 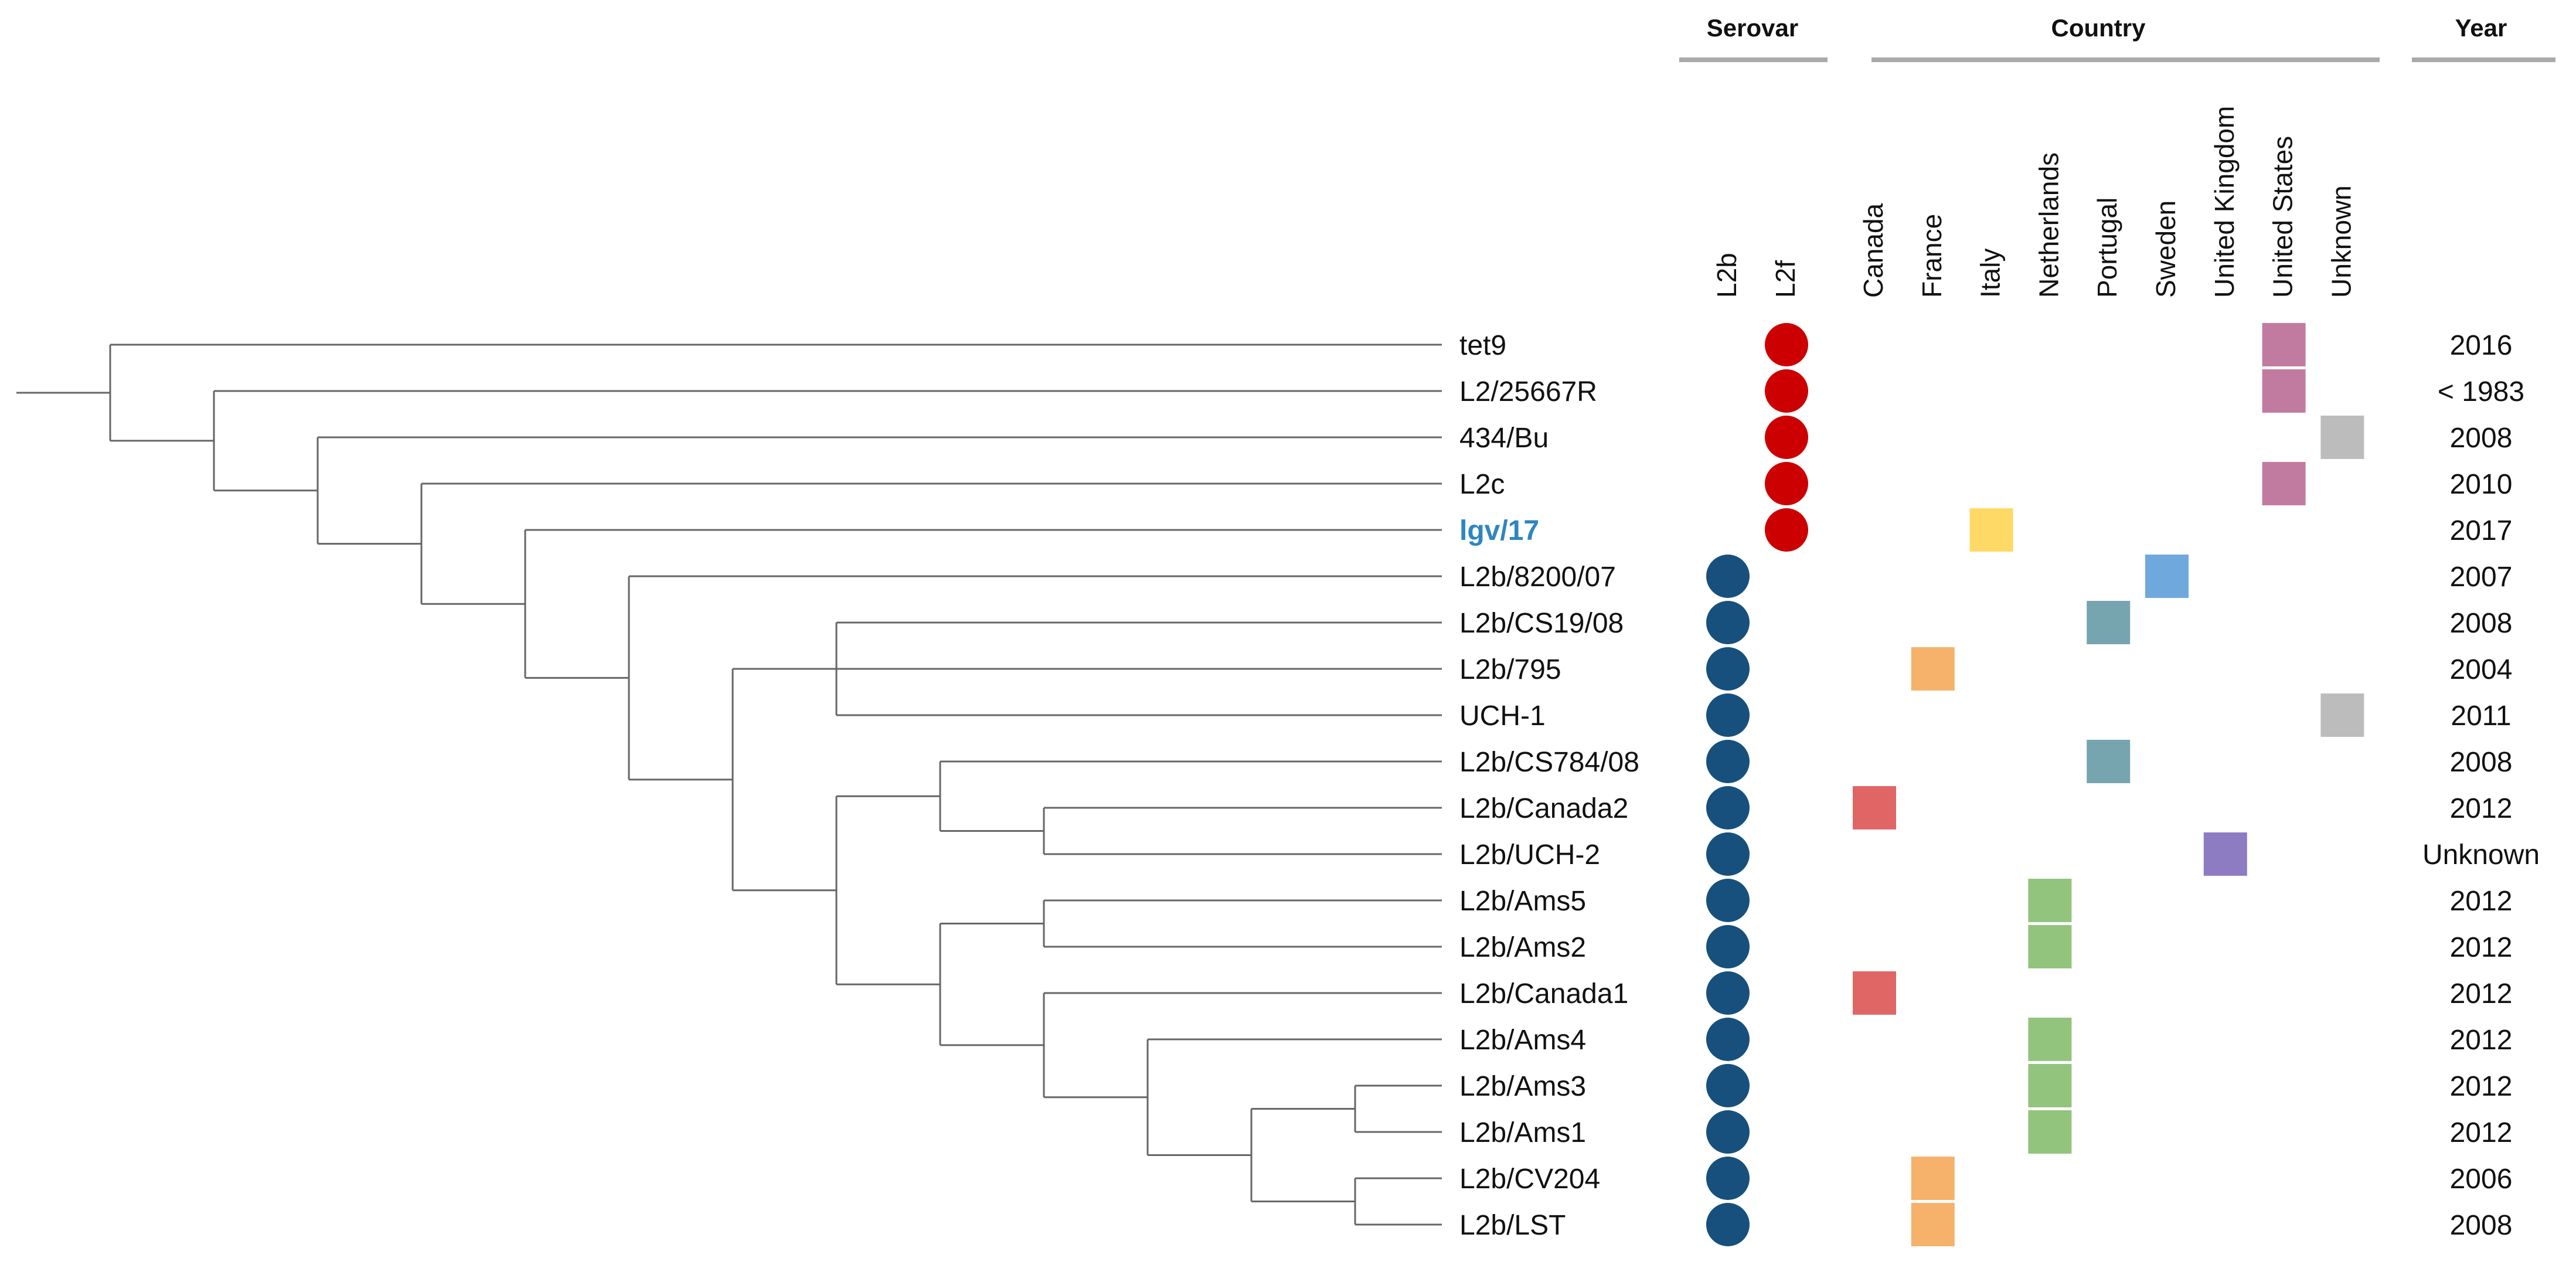 I want to click on country-header: Country, so click(x=2098, y=28).